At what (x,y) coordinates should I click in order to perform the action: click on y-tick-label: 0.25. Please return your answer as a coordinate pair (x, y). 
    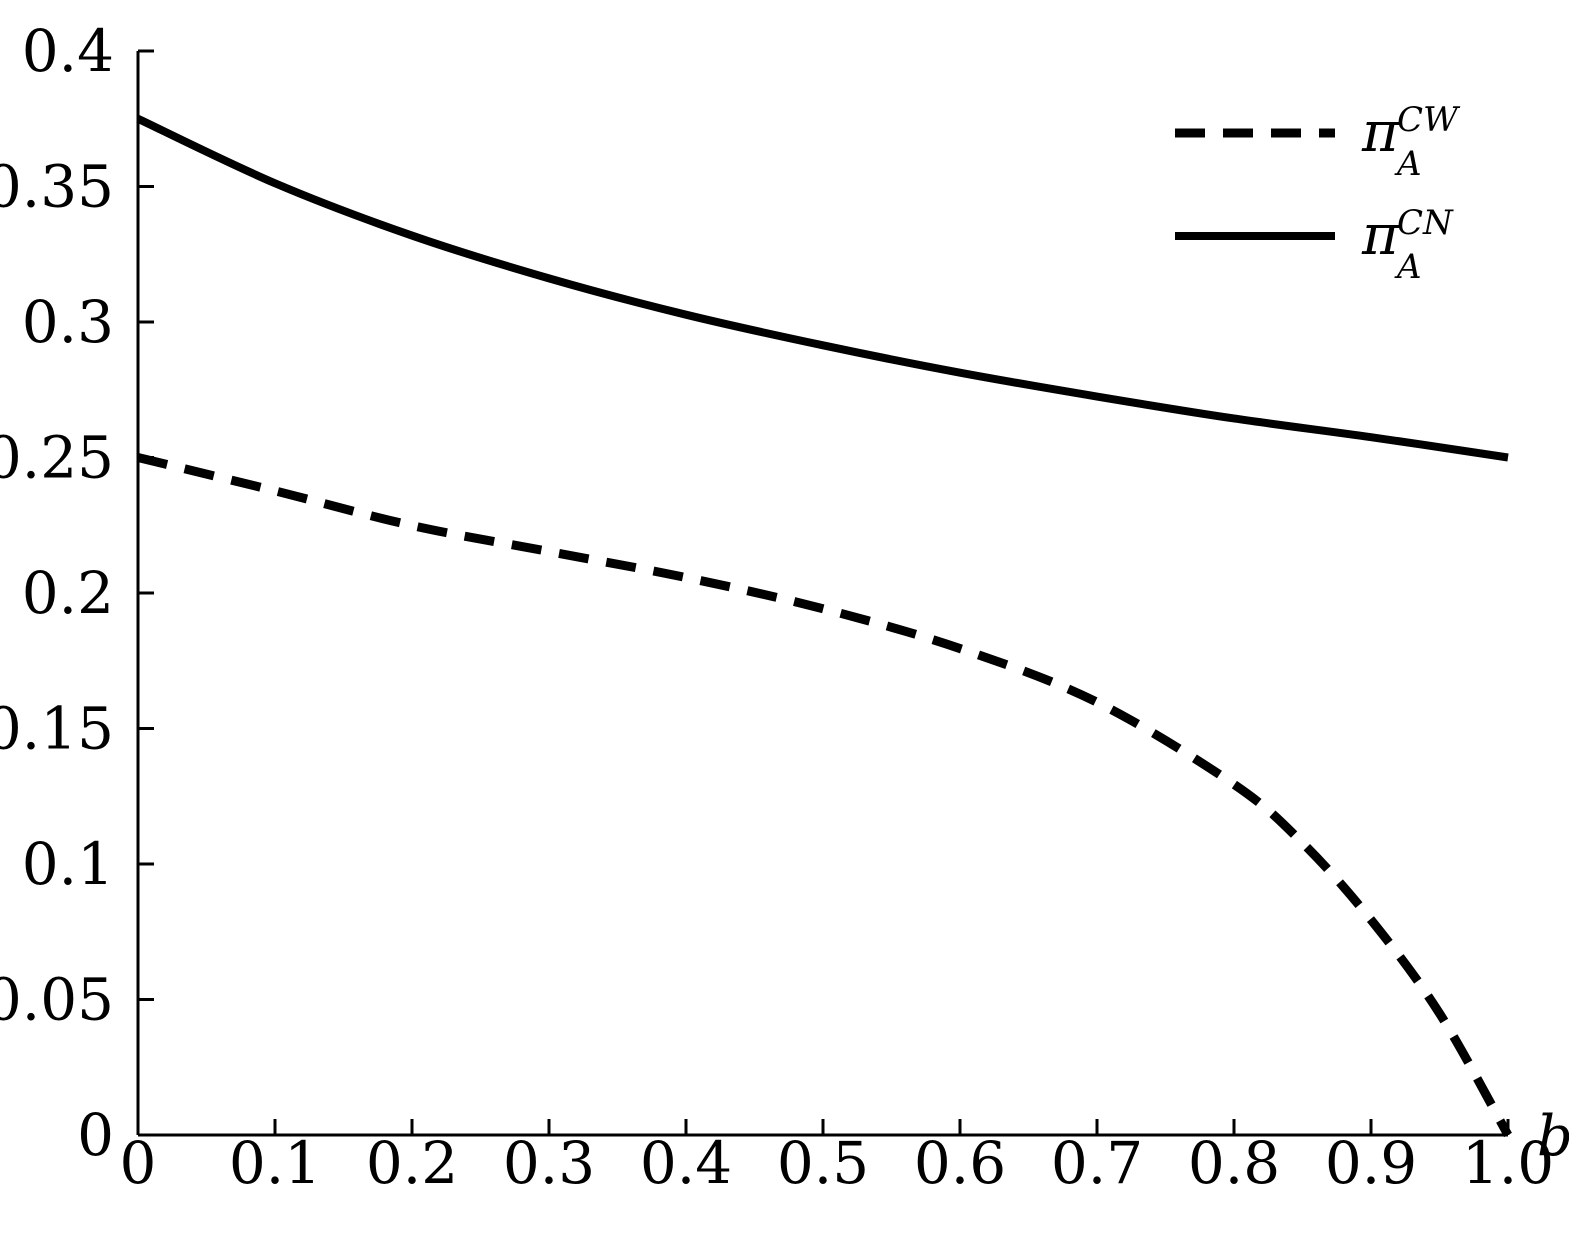
    Looking at the image, I should click on (57, 458).